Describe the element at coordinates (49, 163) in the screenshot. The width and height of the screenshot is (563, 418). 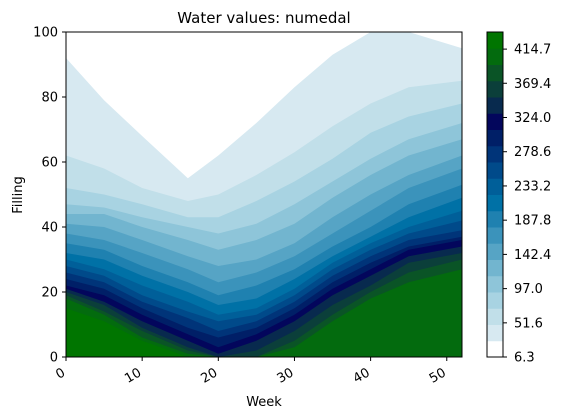
I see `y-tick-label: 60` at that location.